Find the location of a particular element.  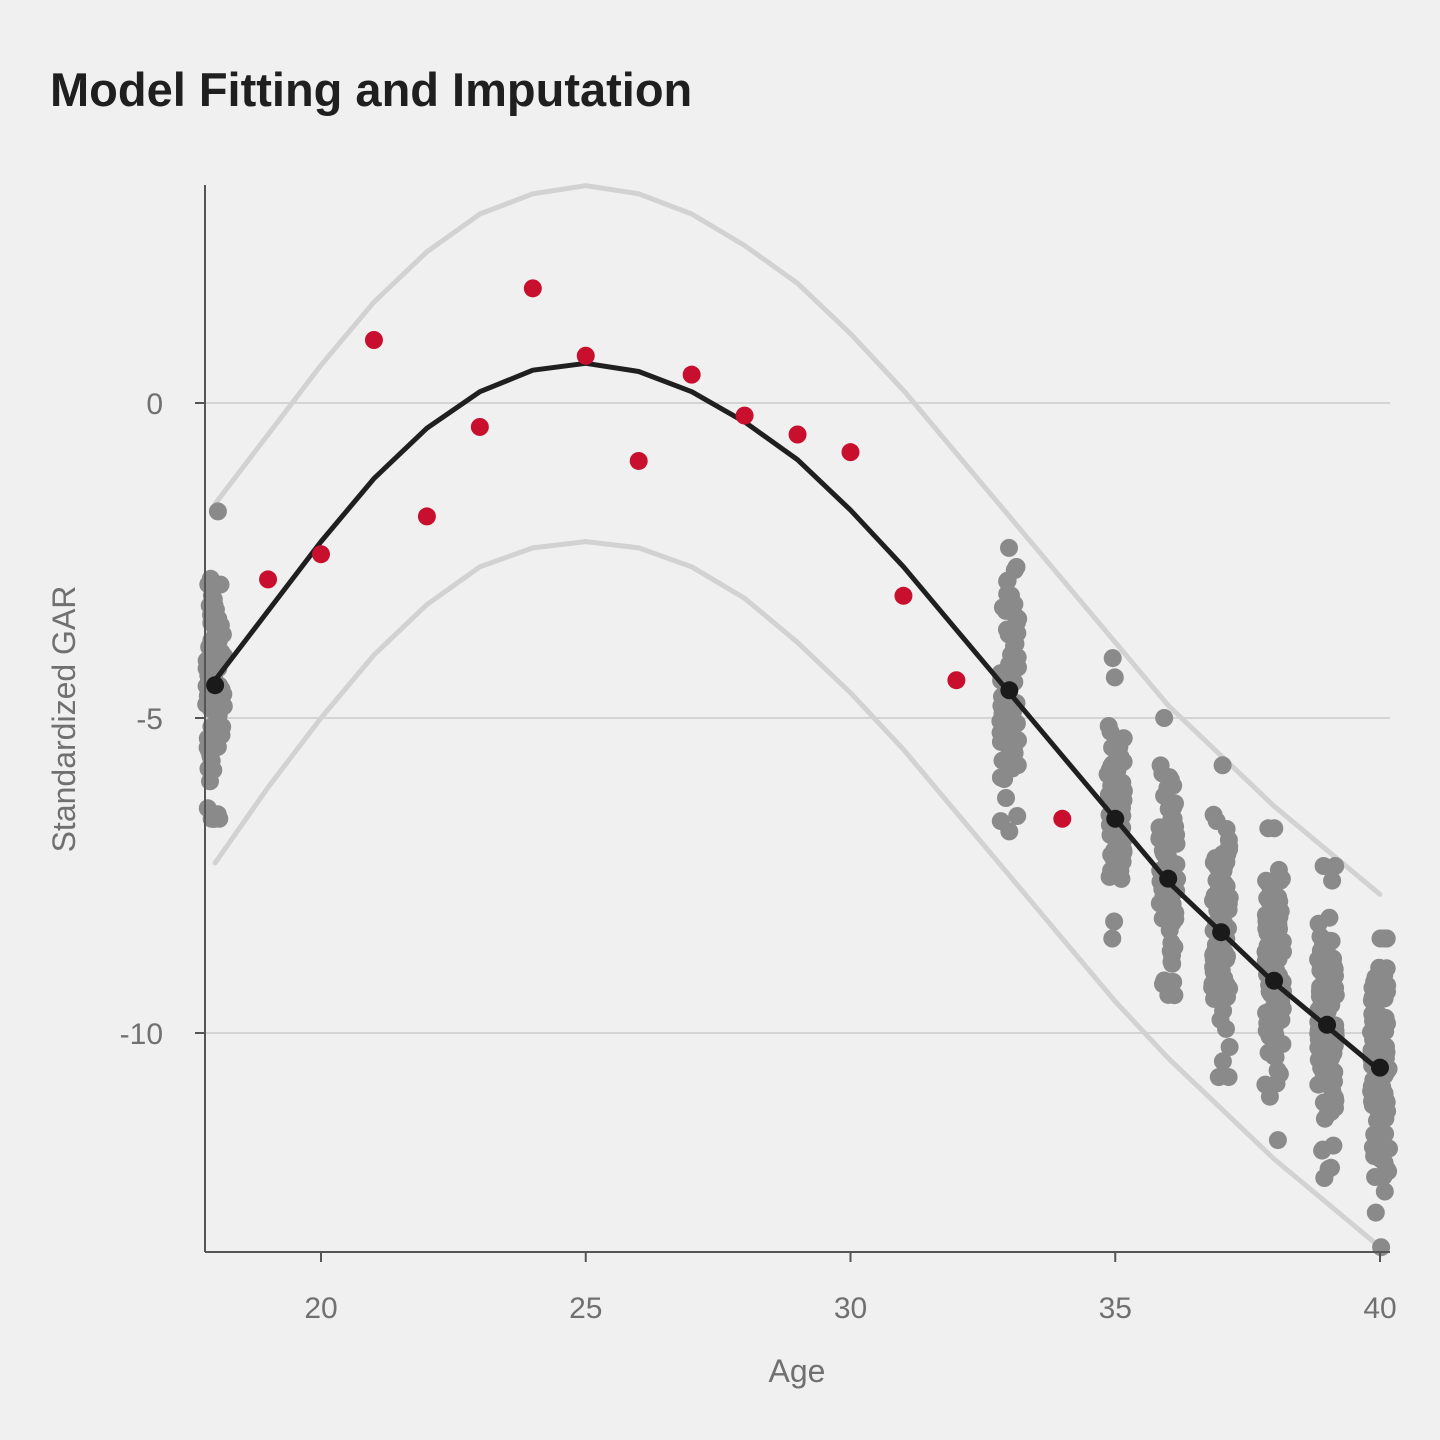

x-tick-label: 35 is located at coordinates (1115, 1308).